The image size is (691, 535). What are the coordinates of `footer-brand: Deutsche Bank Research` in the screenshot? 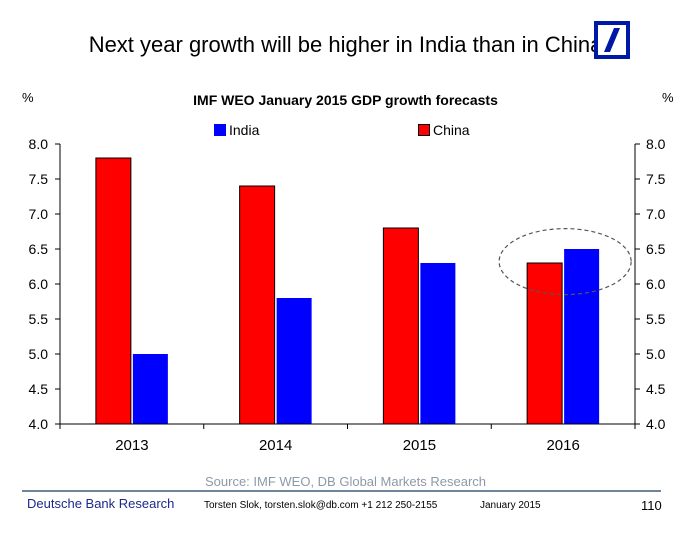 It's located at (101, 503).